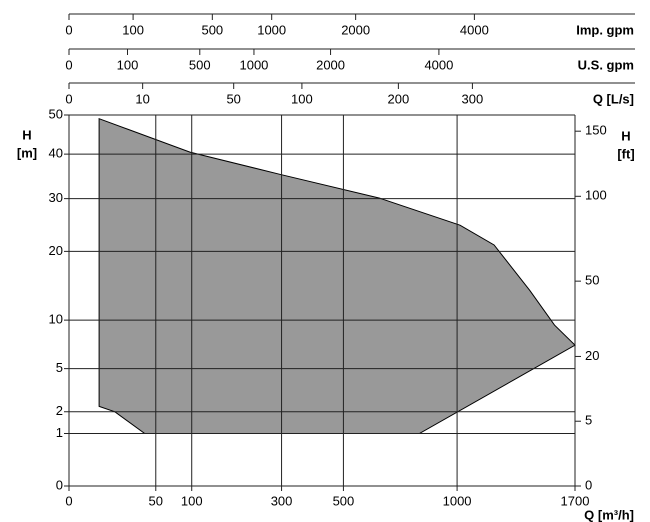 This screenshot has width=650, height=522. What do you see at coordinates (588, 420) in the screenshot?
I see `y2-tick-label: 5` at bounding box center [588, 420].